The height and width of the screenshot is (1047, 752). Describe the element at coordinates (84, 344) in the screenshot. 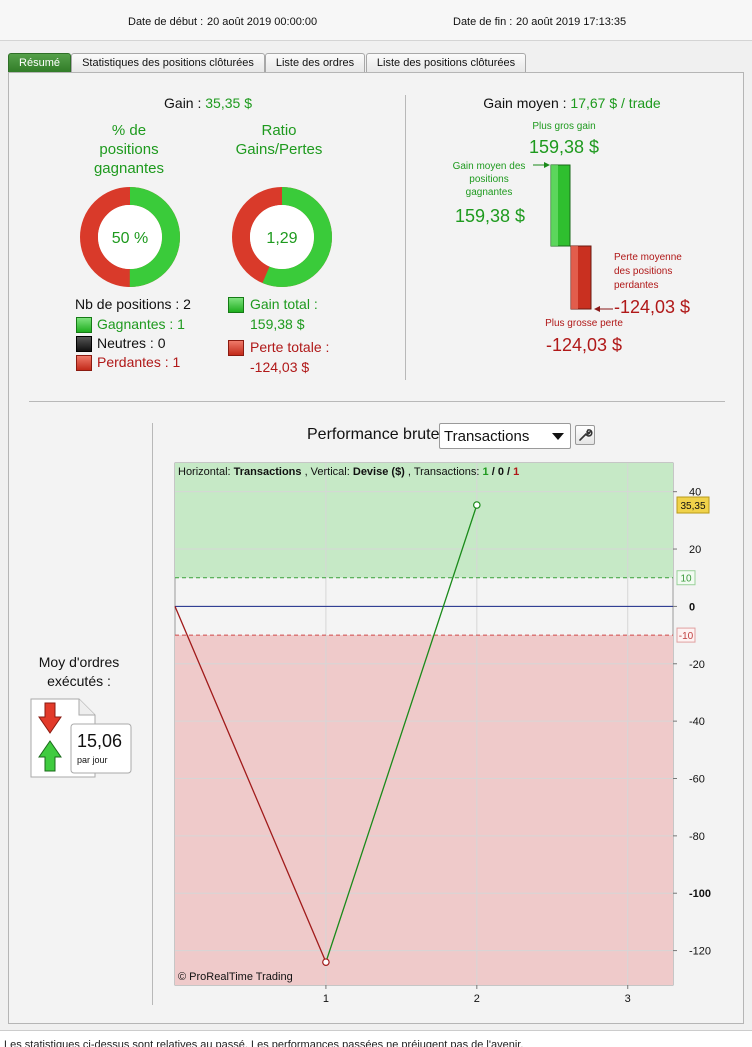

I see `neutral-swatch` at that location.